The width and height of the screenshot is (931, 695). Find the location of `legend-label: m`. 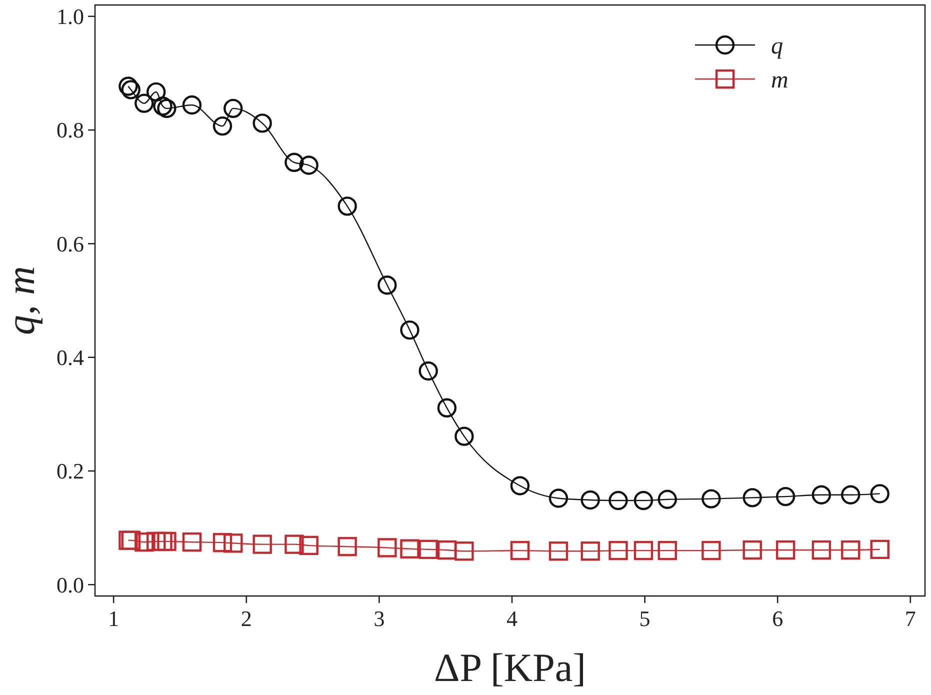

legend-label: m is located at coordinates (779, 80).